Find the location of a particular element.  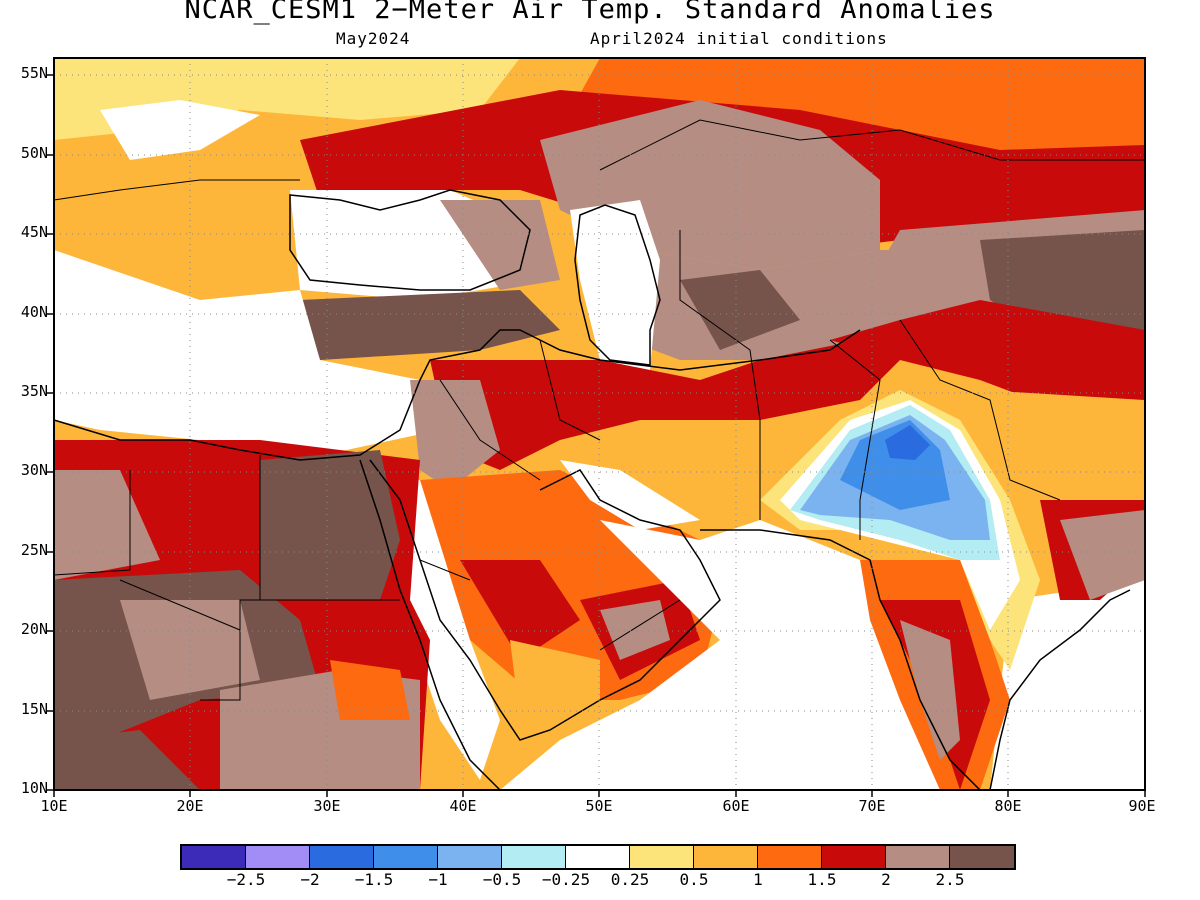

colorbar is located at coordinates (598, 857).